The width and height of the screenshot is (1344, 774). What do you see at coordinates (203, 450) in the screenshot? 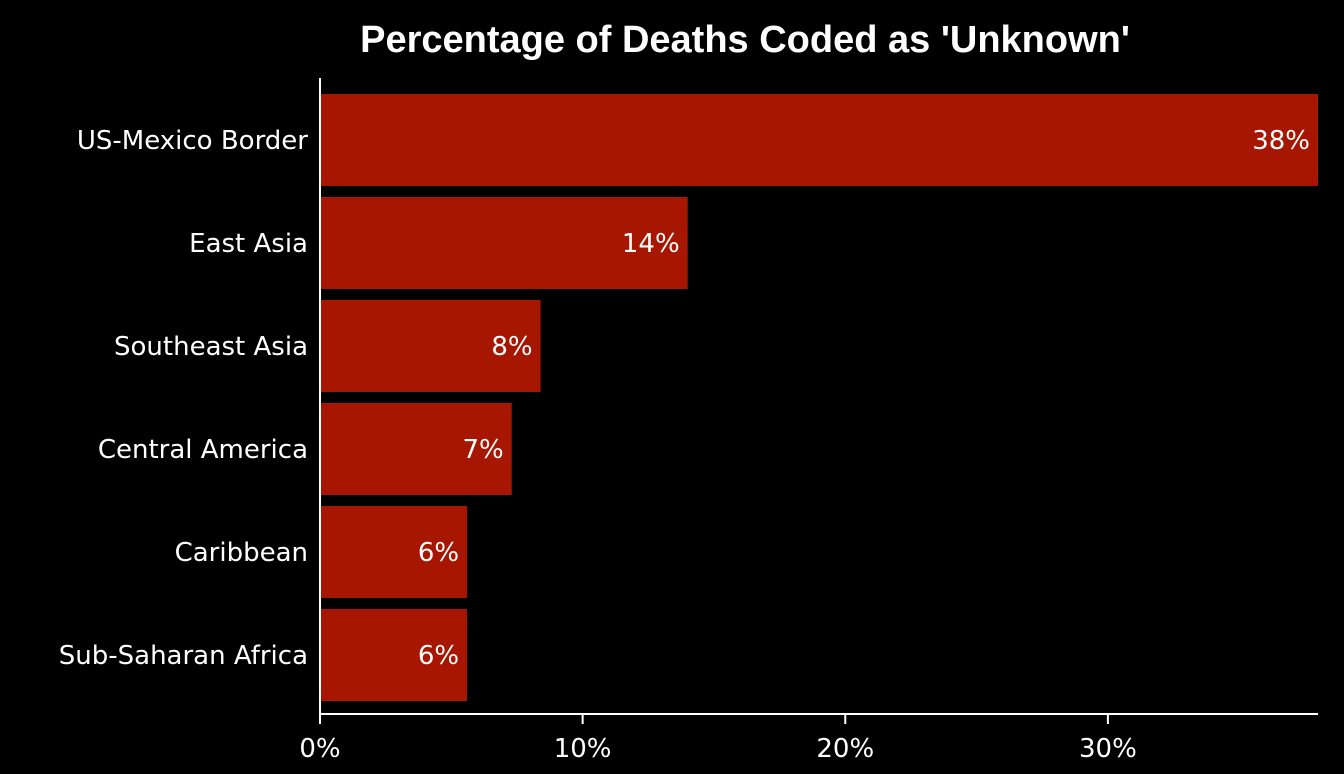
I see `category-label: Central America` at bounding box center [203, 450].